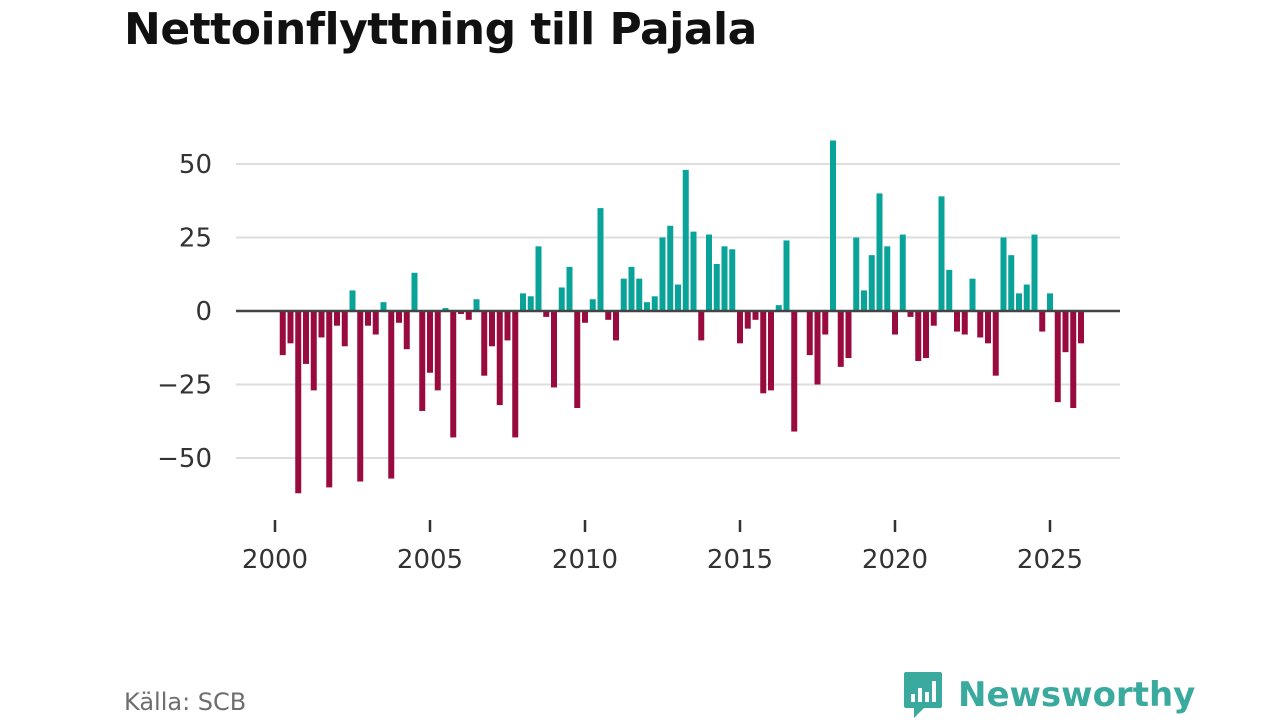 The height and width of the screenshot is (720, 1280). Describe the element at coordinates (184, 459) in the screenshot. I see `y-tick-label: −50` at that location.